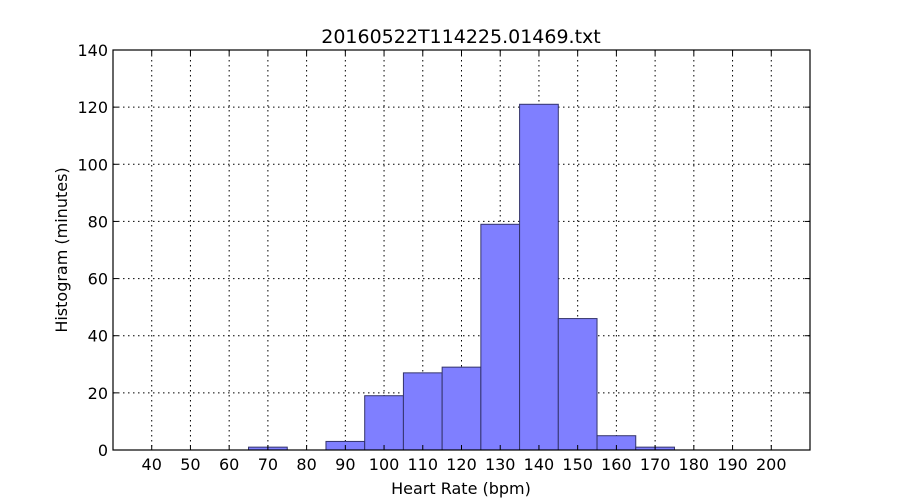 The width and height of the screenshot is (900, 500). What do you see at coordinates (61, 249) in the screenshot?
I see `y-axis-label: Histogram (minutes)` at bounding box center [61, 249].